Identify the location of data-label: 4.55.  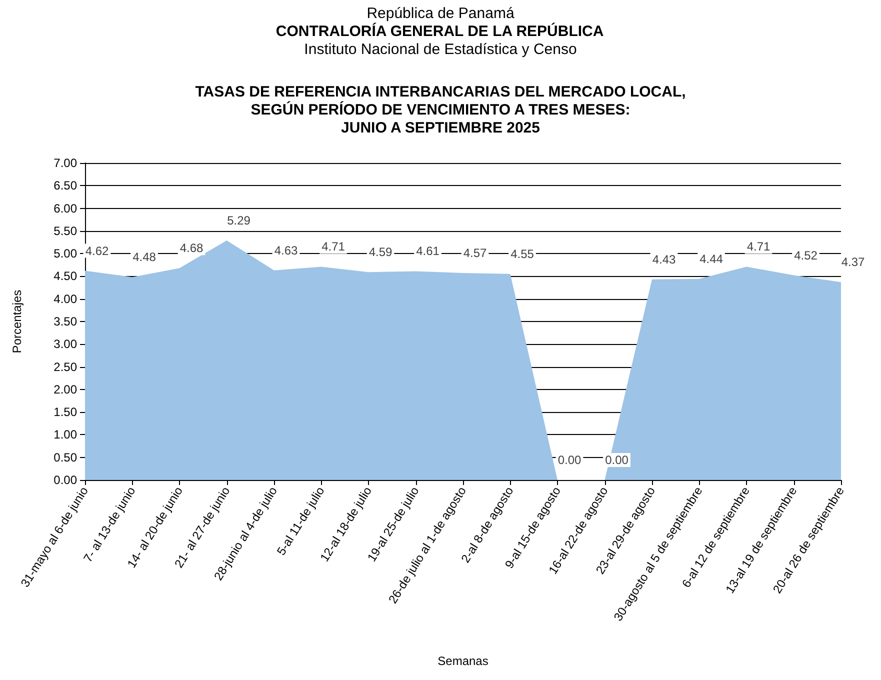
(522, 253).